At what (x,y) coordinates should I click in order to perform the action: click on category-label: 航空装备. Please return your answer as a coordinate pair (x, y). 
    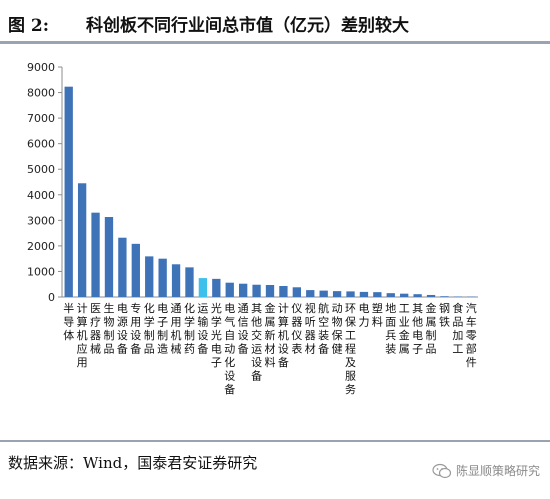
    Looking at the image, I should click on (323, 328).